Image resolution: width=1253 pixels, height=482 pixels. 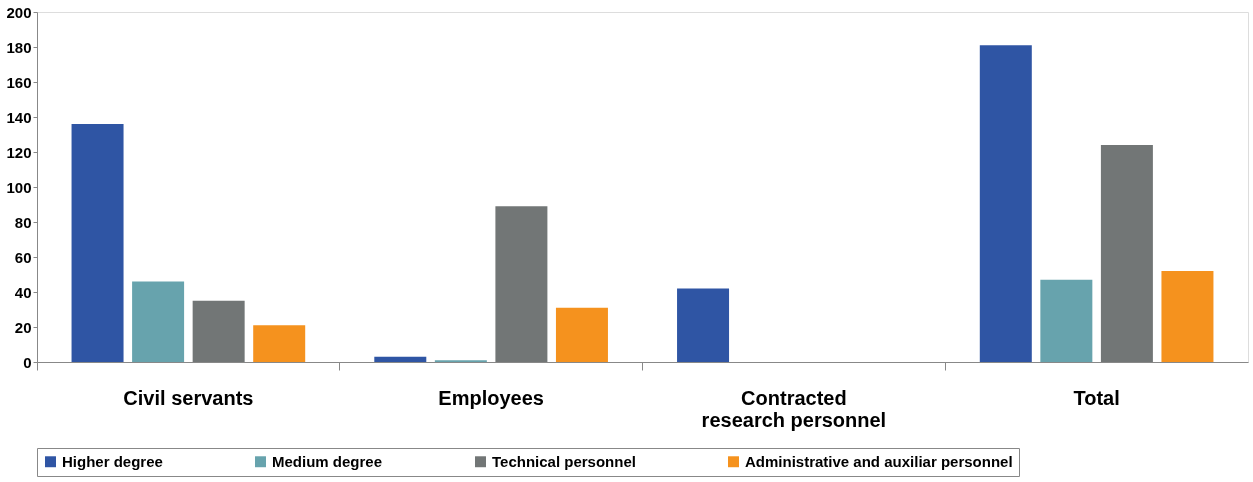 What do you see at coordinates (188, 397) in the screenshot?
I see `x-tick-label: Civil servants` at bounding box center [188, 397].